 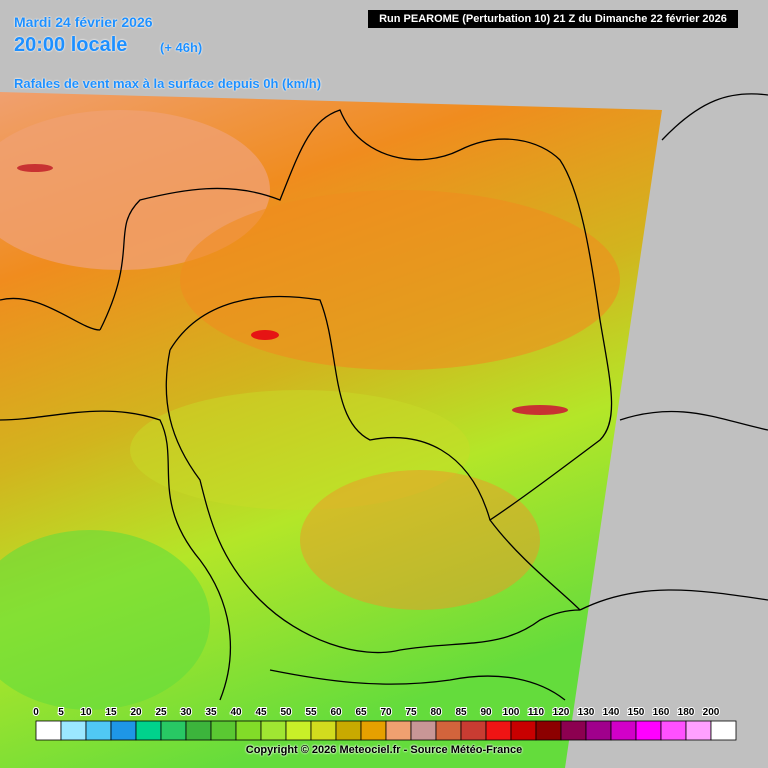 I want to click on legend-label: 65, so click(x=361, y=712).